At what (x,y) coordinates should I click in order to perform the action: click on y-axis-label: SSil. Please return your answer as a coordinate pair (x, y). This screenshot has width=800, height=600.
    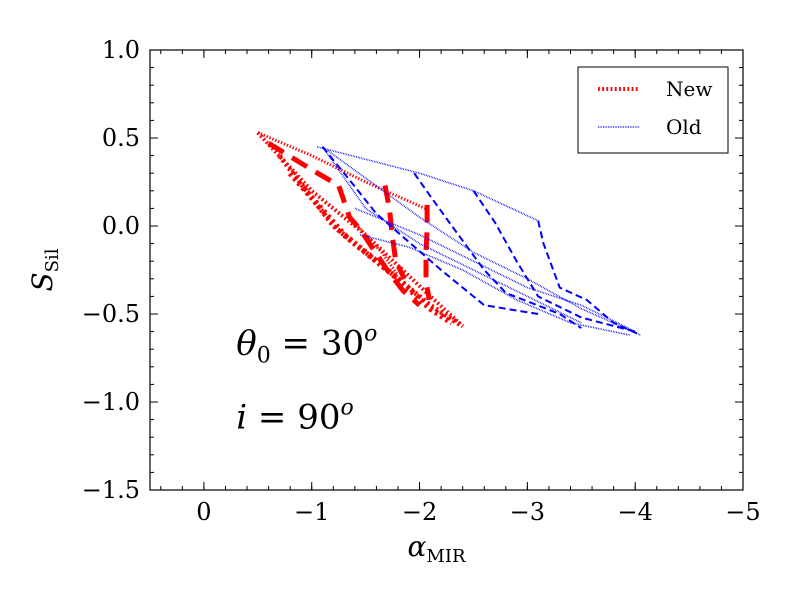
    Looking at the image, I should click on (44, 269).